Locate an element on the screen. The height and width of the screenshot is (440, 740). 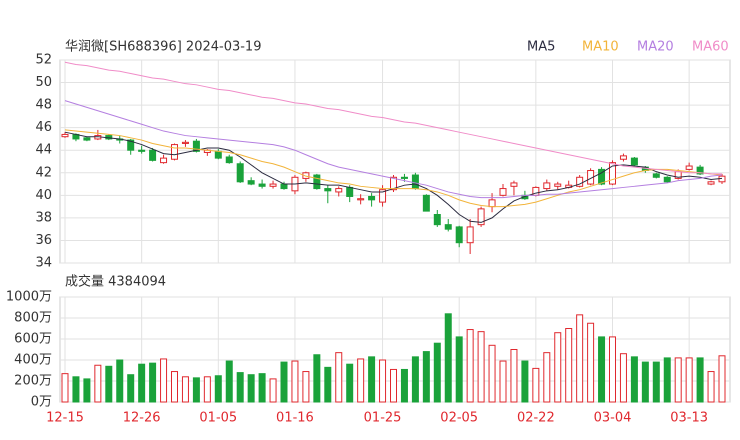
x-tick-label: 03-13 is located at coordinates (689, 418).